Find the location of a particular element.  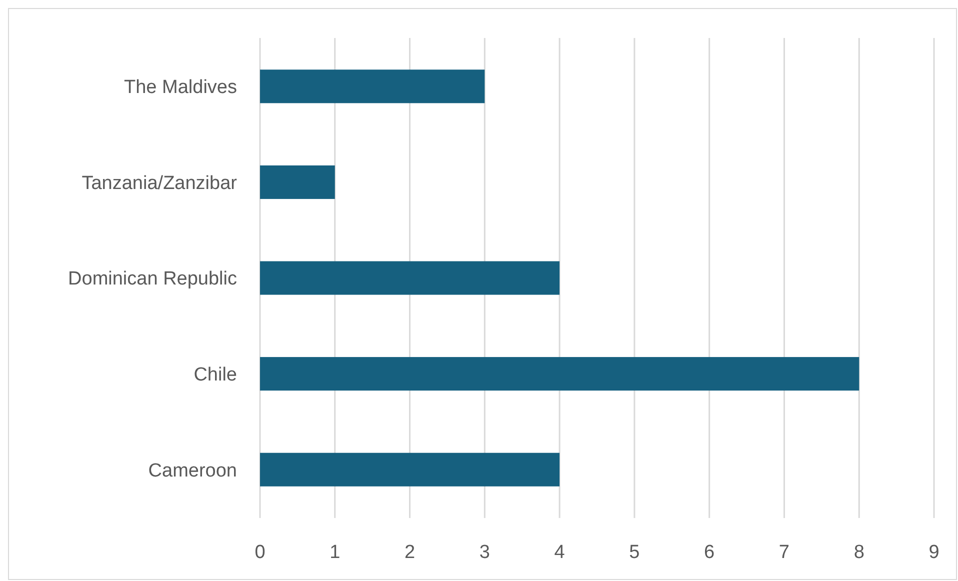

x-tick-label: 7 is located at coordinates (784, 552).